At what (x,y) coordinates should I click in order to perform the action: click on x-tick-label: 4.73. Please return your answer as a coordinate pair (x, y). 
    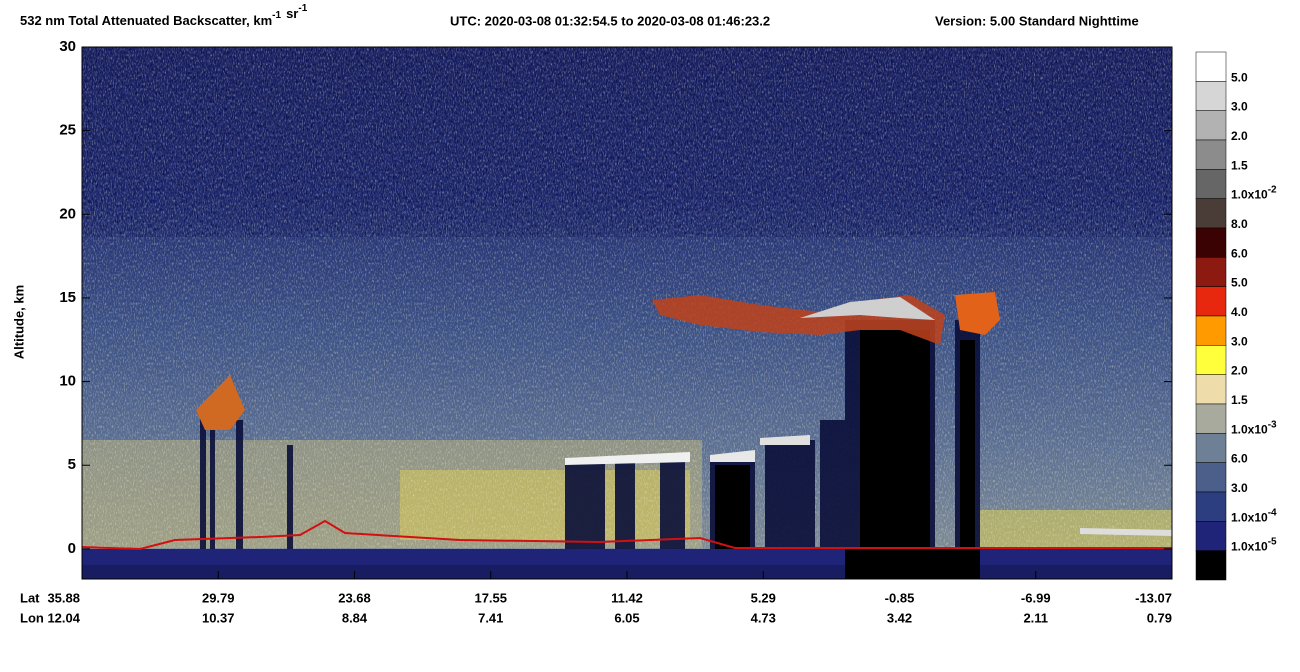
    Looking at the image, I should click on (763, 617).